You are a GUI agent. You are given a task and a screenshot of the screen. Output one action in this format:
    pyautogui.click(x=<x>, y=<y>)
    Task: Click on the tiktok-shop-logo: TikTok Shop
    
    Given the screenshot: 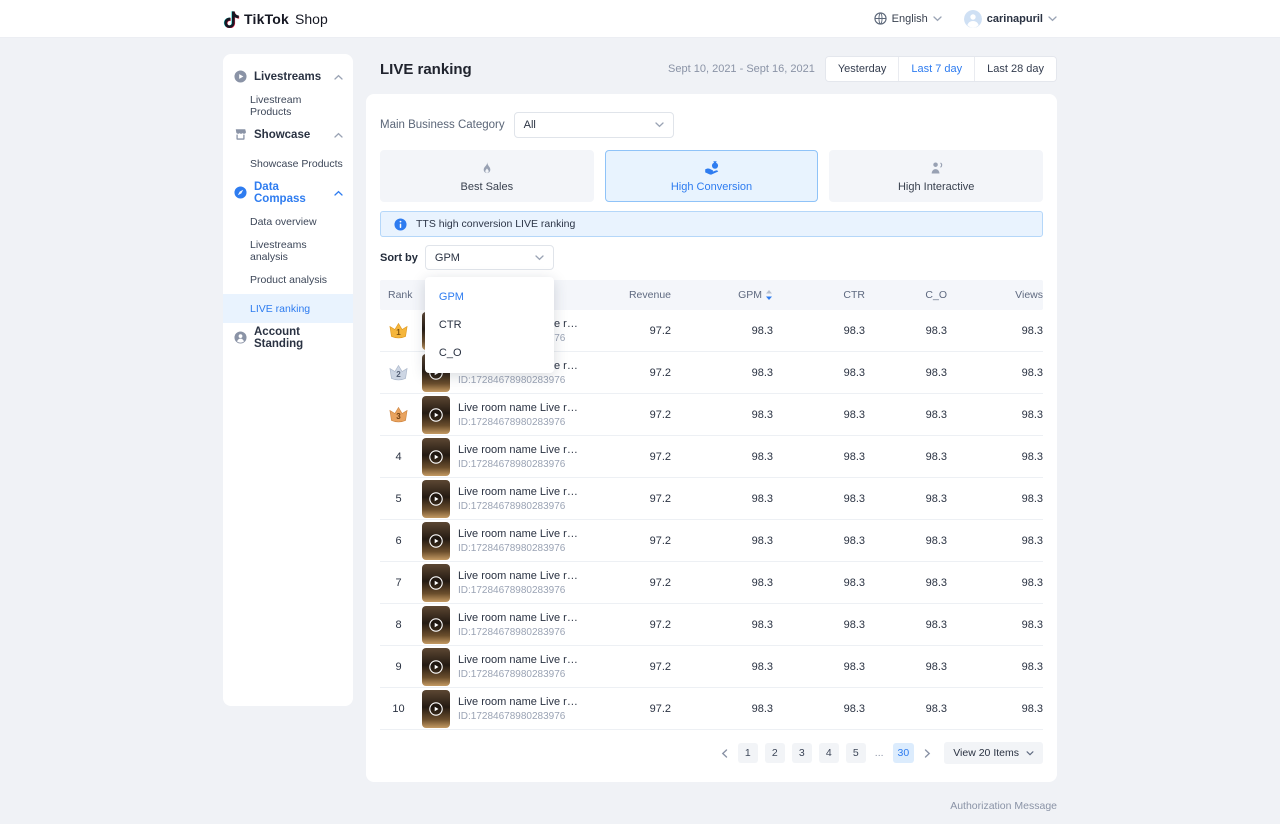 What is the action you would take?
    pyautogui.click(x=275, y=19)
    